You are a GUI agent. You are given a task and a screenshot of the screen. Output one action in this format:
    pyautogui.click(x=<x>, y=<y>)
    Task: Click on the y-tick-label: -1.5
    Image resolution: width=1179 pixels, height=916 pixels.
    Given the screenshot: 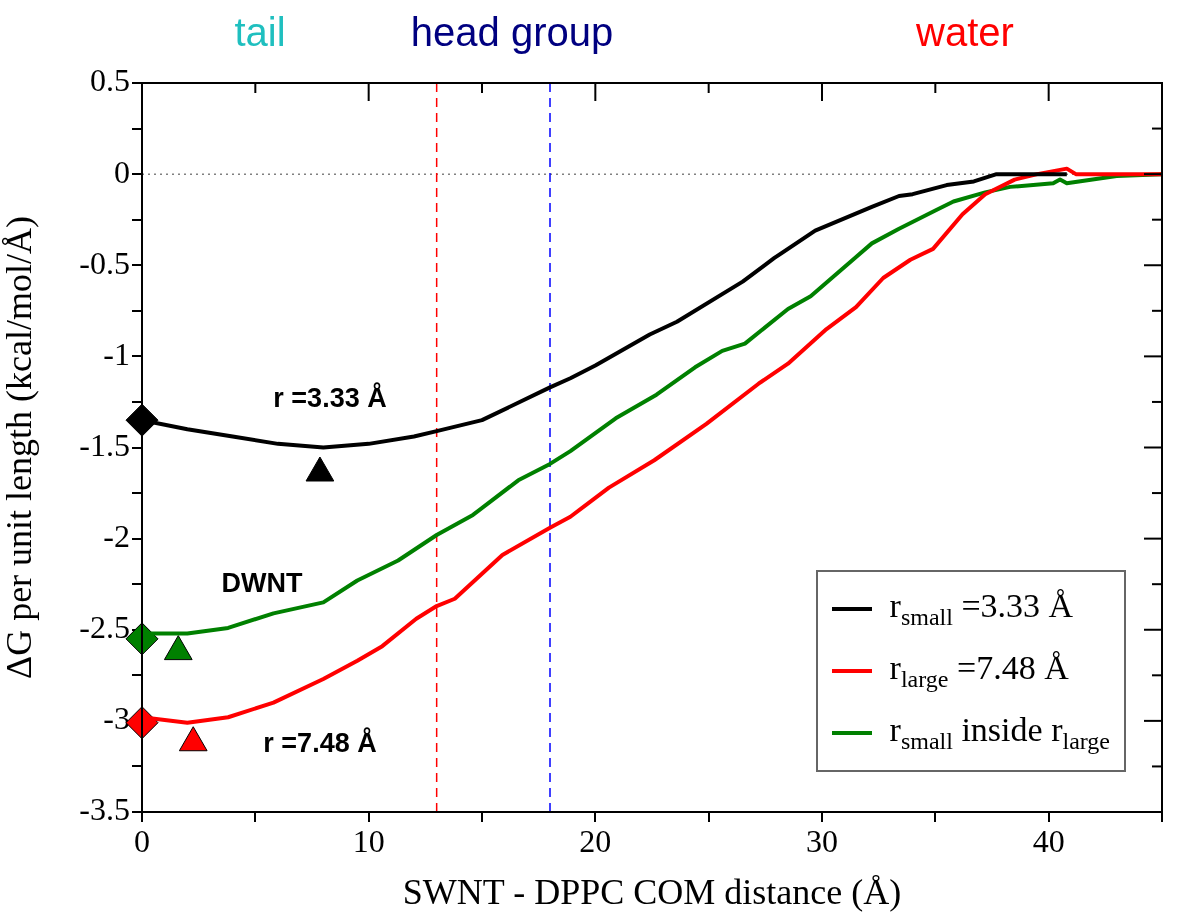 What is the action you would take?
    pyautogui.click(x=104, y=444)
    